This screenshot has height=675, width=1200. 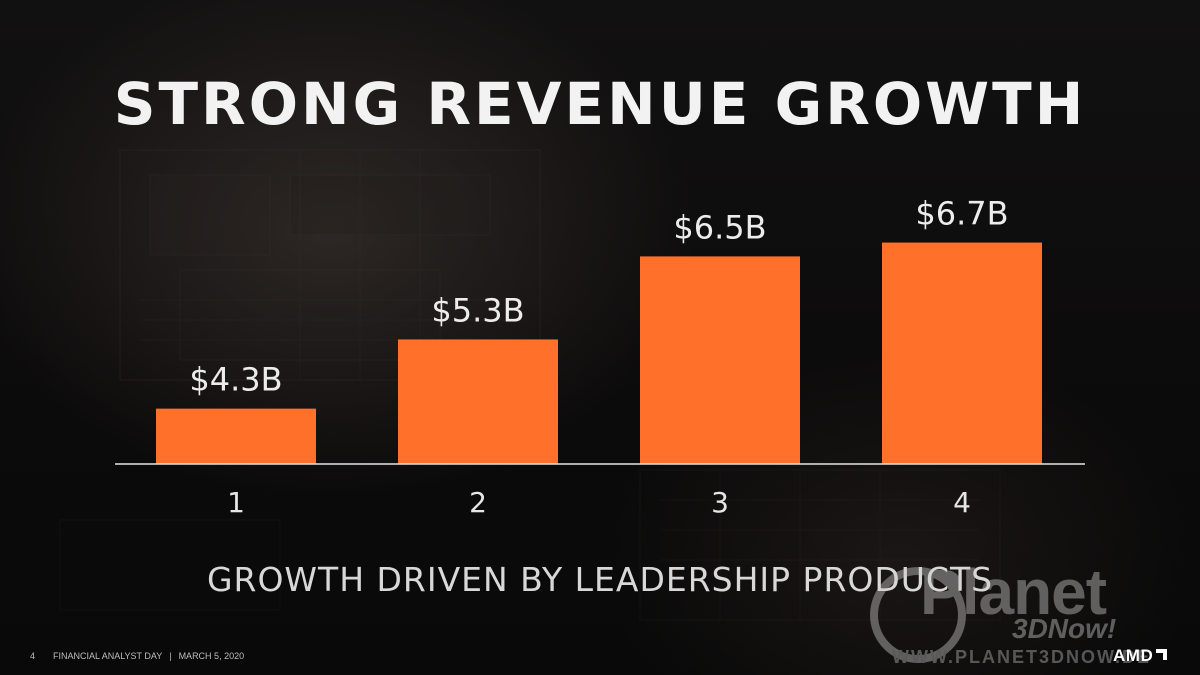 What do you see at coordinates (477, 310) in the screenshot?
I see `data-label-2: $5.3B` at bounding box center [477, 310].